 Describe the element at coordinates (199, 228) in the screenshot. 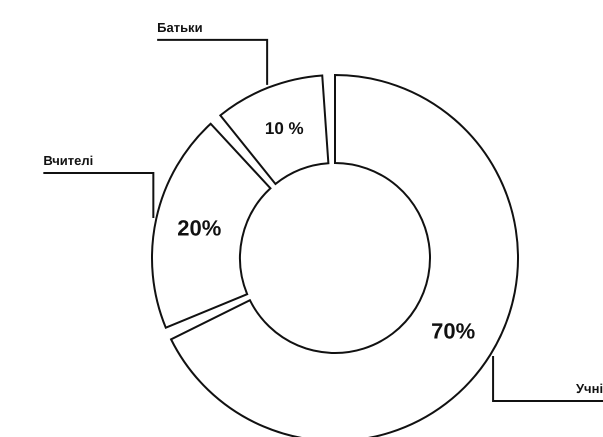

I see `data-label: 20%` at that location.